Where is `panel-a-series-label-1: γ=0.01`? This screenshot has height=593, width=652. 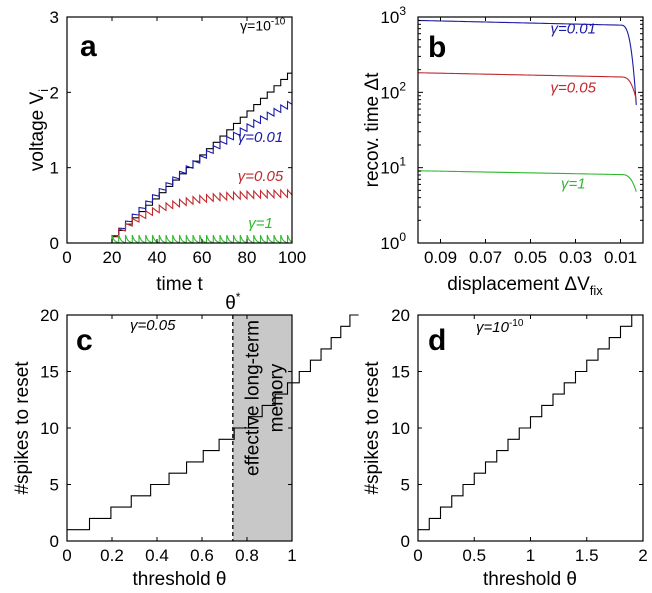 panel-a-series-label-1: γ=0.01 is located at coordinates (260, 137).